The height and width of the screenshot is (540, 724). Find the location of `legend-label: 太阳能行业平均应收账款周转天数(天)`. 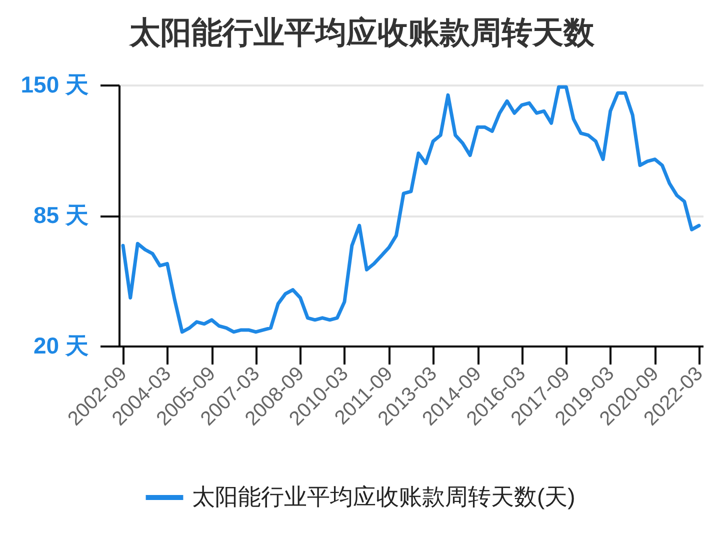

legend-label: 太阳能行业平均应收账款周转天数(天) is located at coordinates (384, 497).